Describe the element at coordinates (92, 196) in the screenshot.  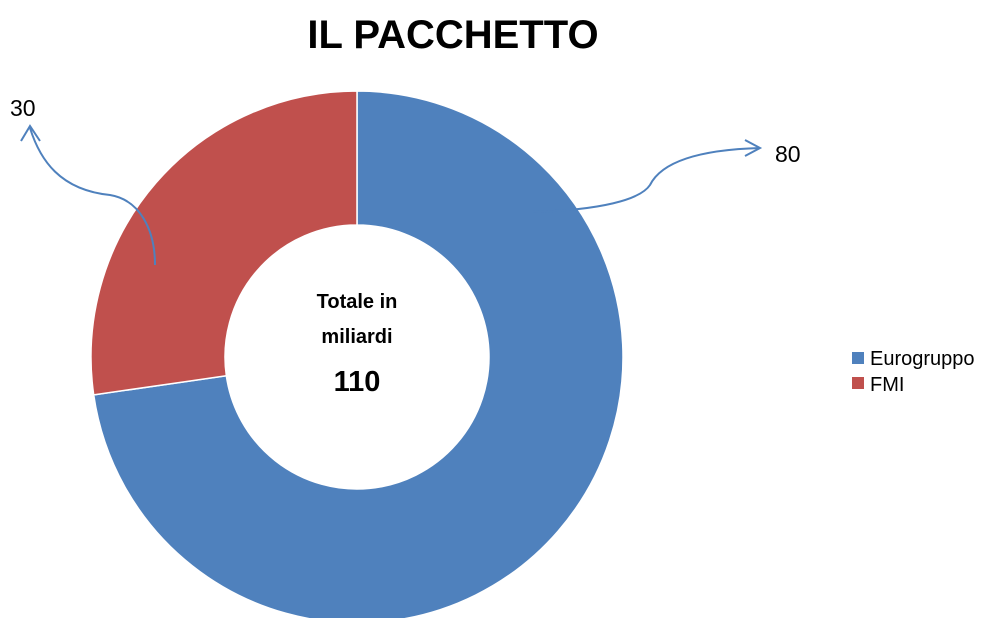
I see `annotation-arrow-fmi` at that location.